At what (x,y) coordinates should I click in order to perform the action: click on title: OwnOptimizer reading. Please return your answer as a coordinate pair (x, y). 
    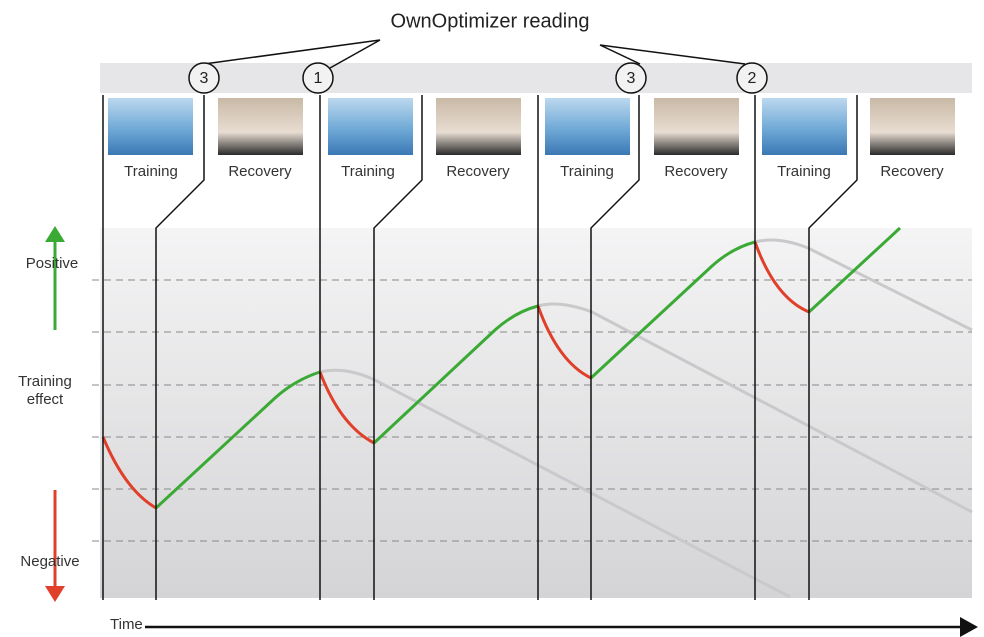
    Looking at the image, I should click on (490, 21).